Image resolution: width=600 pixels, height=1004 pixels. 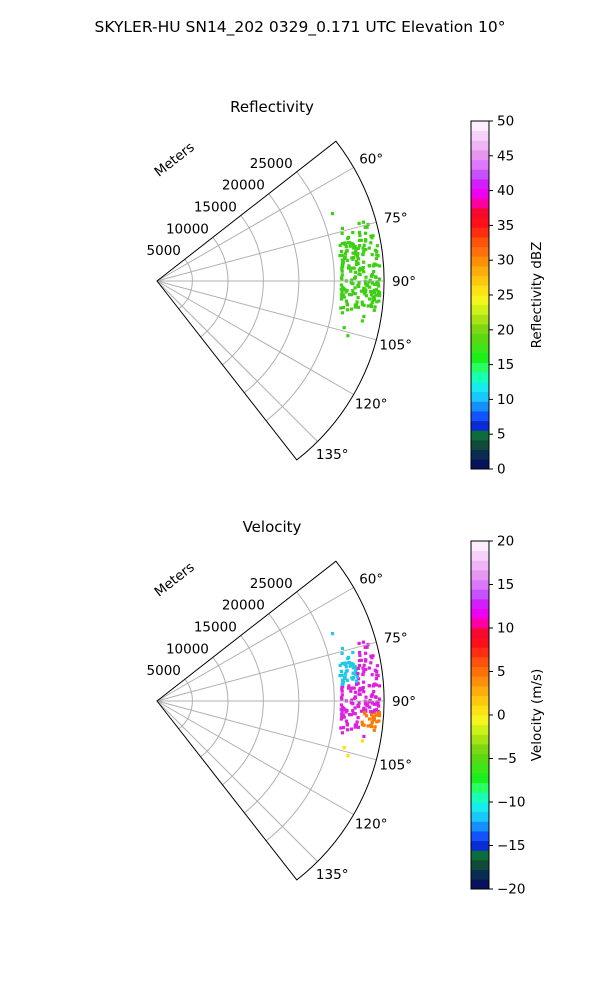 I want to click on range-axis-label: Meters, so click(x=174, y=159).